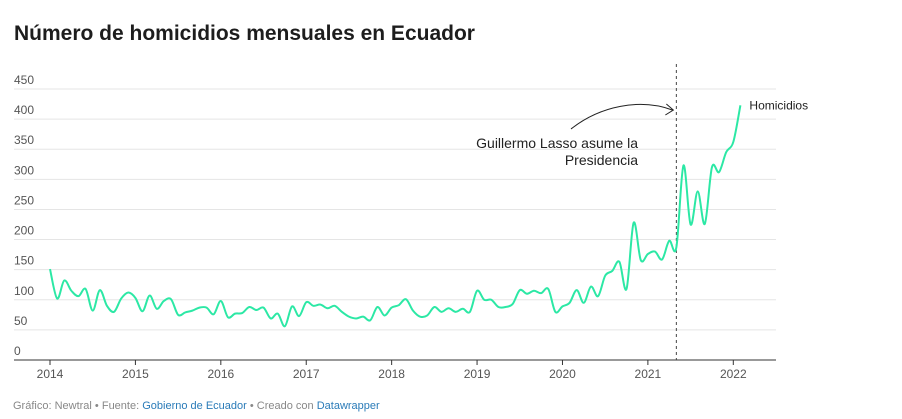 The height and width of the screenshot is (419, 902). I want to click on y-tick-label: 150, so click(24, 261).